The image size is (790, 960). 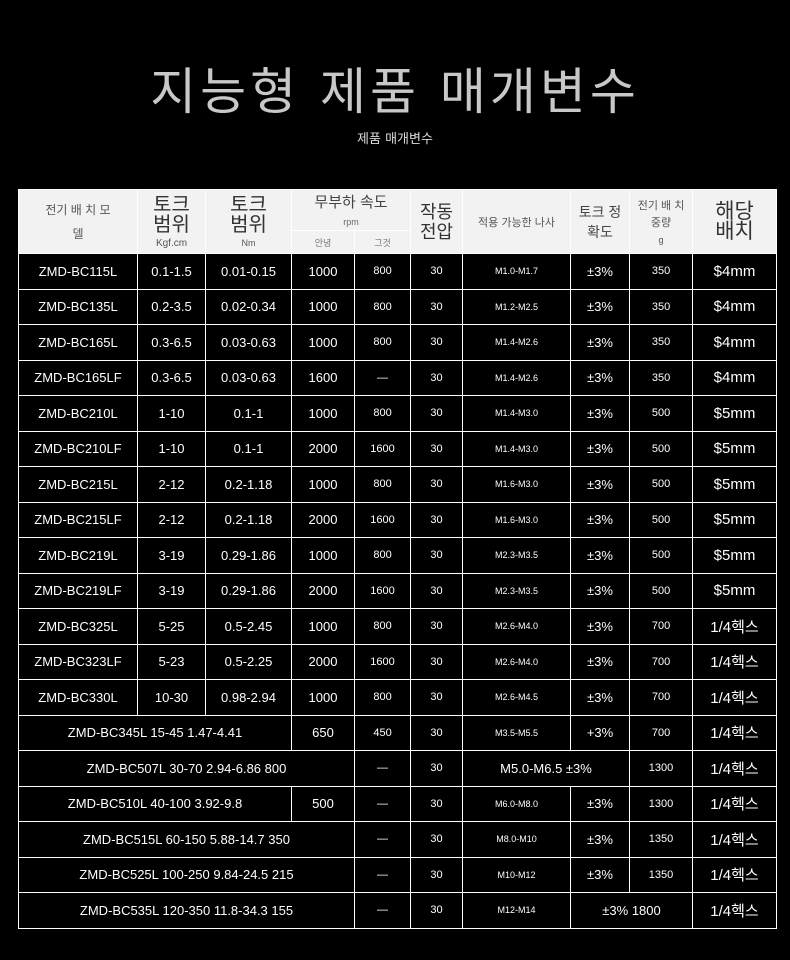 I want to click on table-cell: 350, so click(x=661, y=377).